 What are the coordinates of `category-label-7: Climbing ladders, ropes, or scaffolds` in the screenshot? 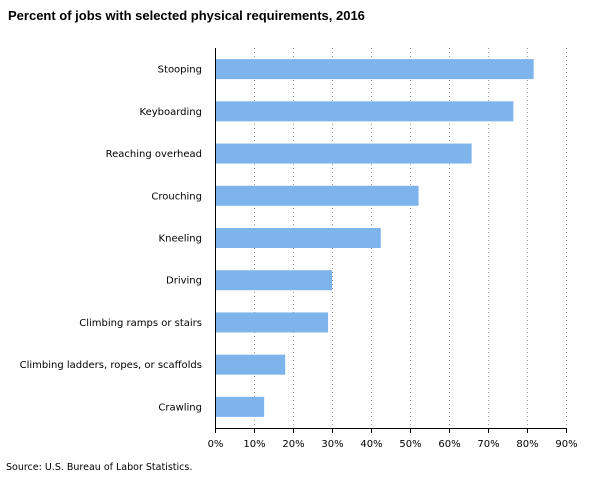 It's located at (111, 365).